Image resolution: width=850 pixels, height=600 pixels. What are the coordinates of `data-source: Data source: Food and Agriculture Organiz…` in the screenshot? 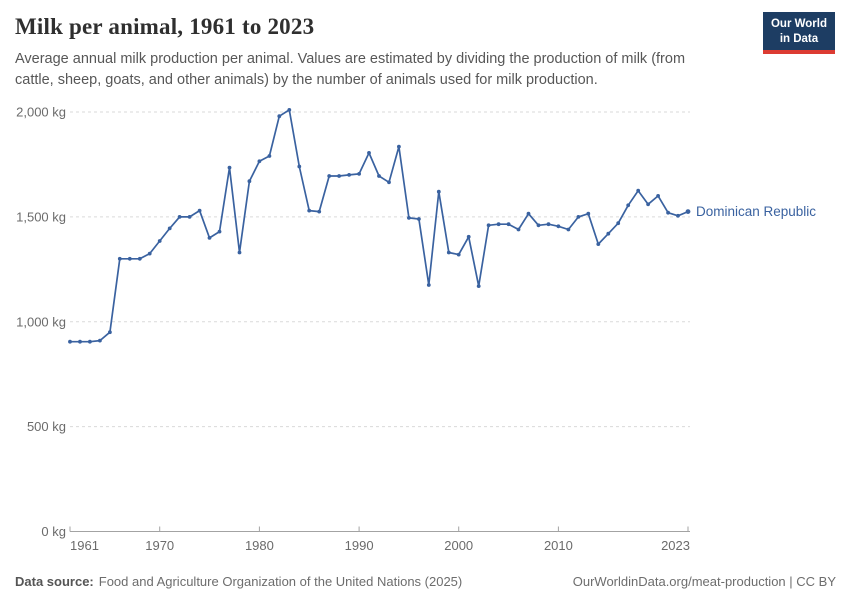 It's located at (238, 581).